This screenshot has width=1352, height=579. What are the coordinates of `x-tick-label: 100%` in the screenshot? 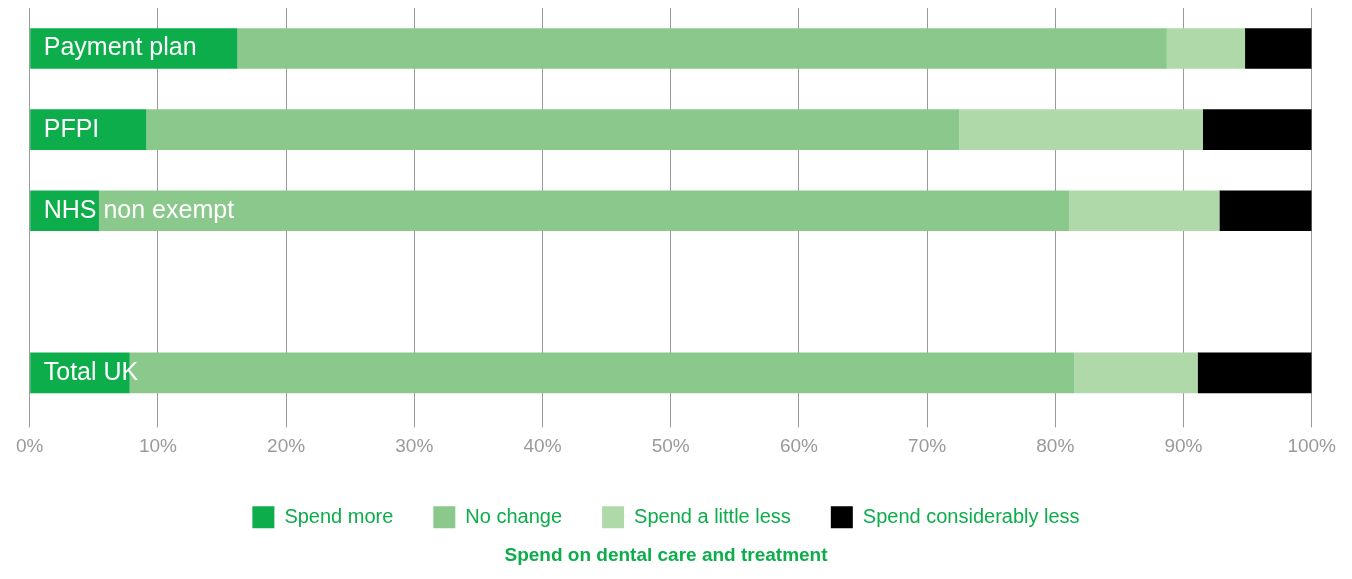 It's located at (1312, 446).